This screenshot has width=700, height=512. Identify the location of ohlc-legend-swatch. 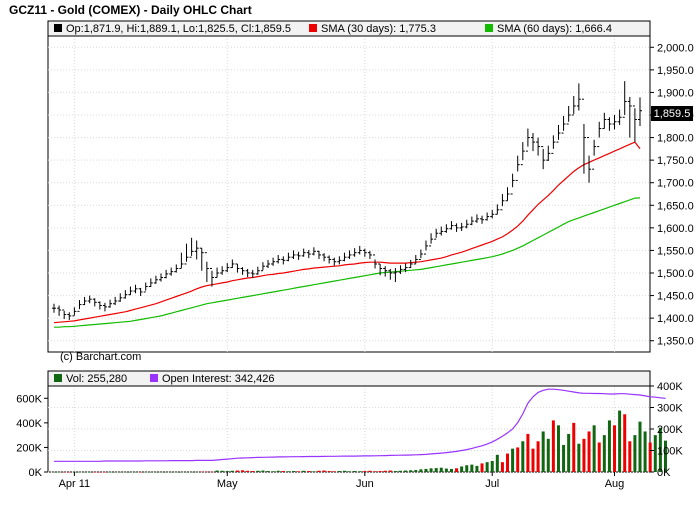
(58, 28).